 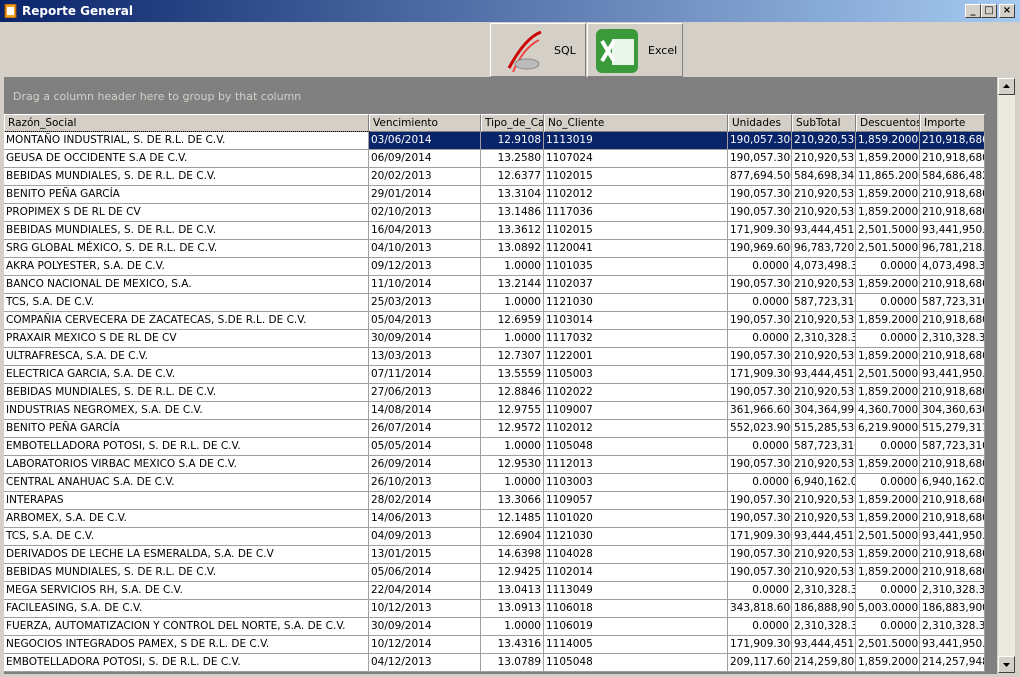 I want to click on grid-cell: 13.2580, so click(x=512, y=159).